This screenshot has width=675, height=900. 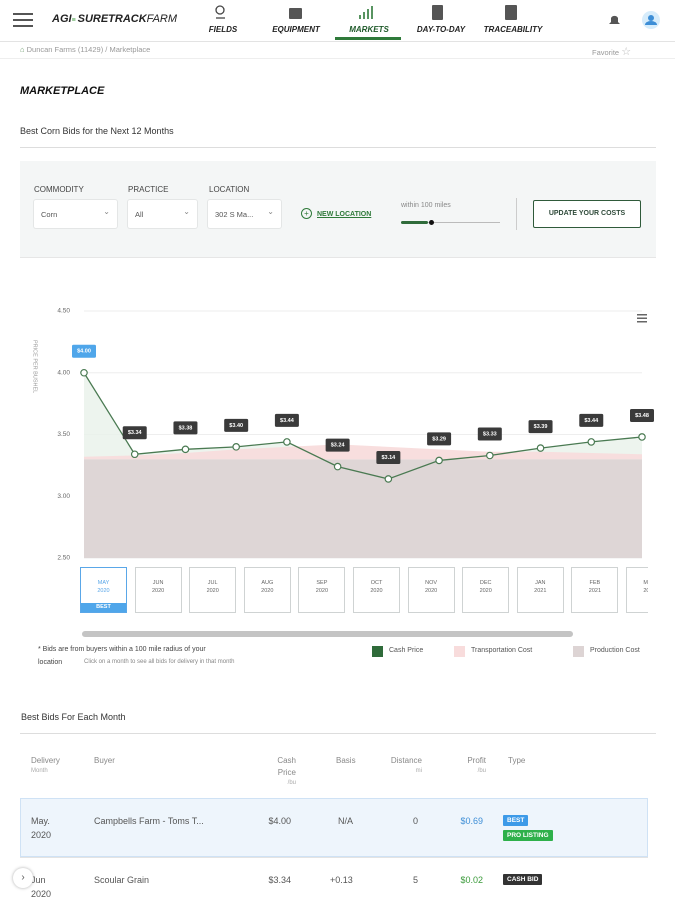 I want to click on y-tick-label: 2.50, so click(x=63, y=558).